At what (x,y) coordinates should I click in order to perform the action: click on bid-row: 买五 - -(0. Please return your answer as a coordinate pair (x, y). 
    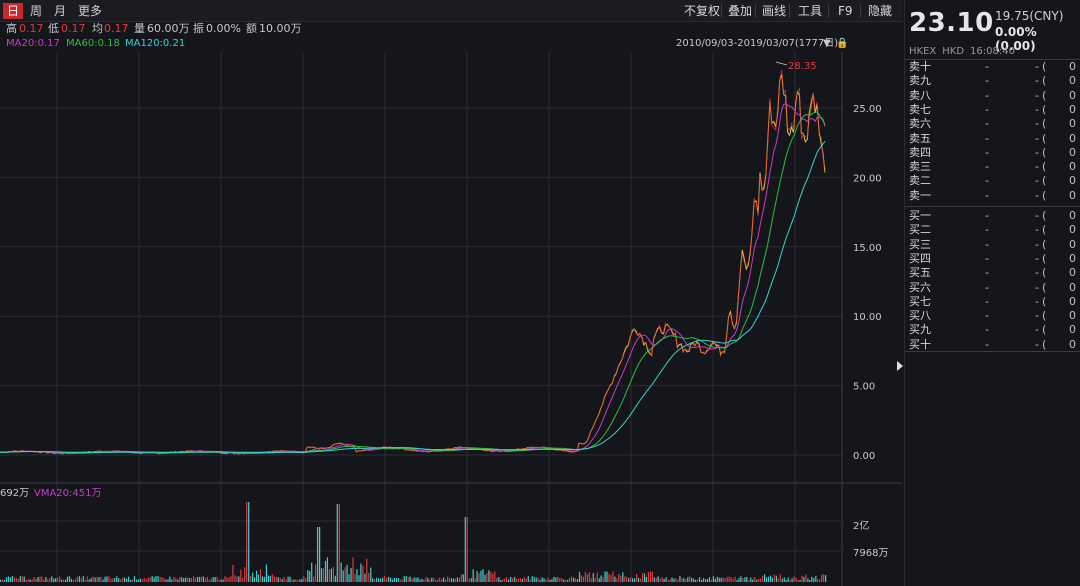
    Looking at the image, I should click on (992, 273).